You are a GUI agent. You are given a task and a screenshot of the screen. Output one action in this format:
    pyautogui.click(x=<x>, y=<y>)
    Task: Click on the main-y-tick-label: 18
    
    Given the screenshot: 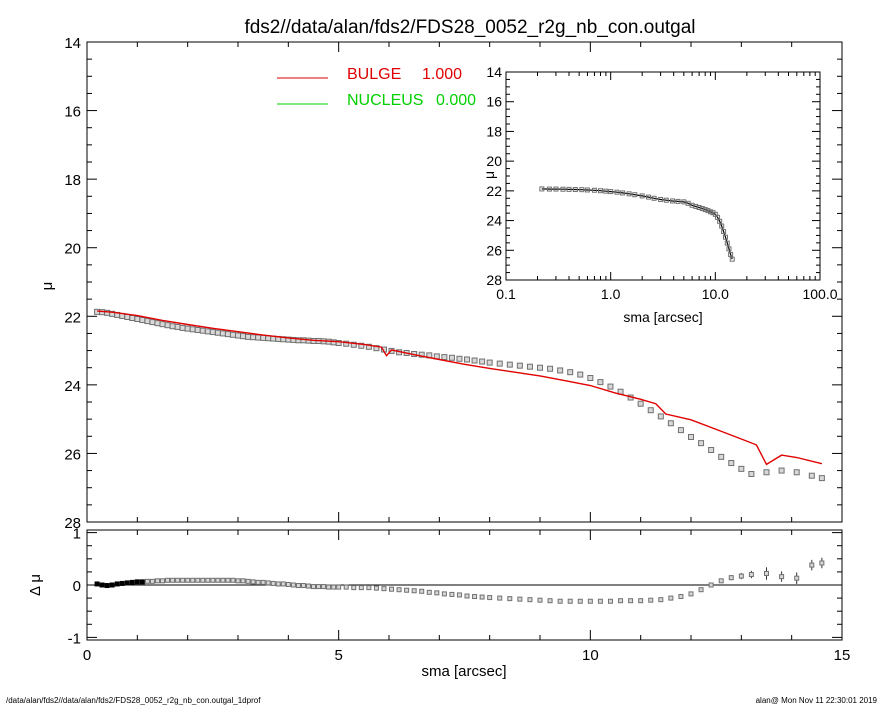 What is the action you would take?
    pyautogui.click(x=72, y=180)
    